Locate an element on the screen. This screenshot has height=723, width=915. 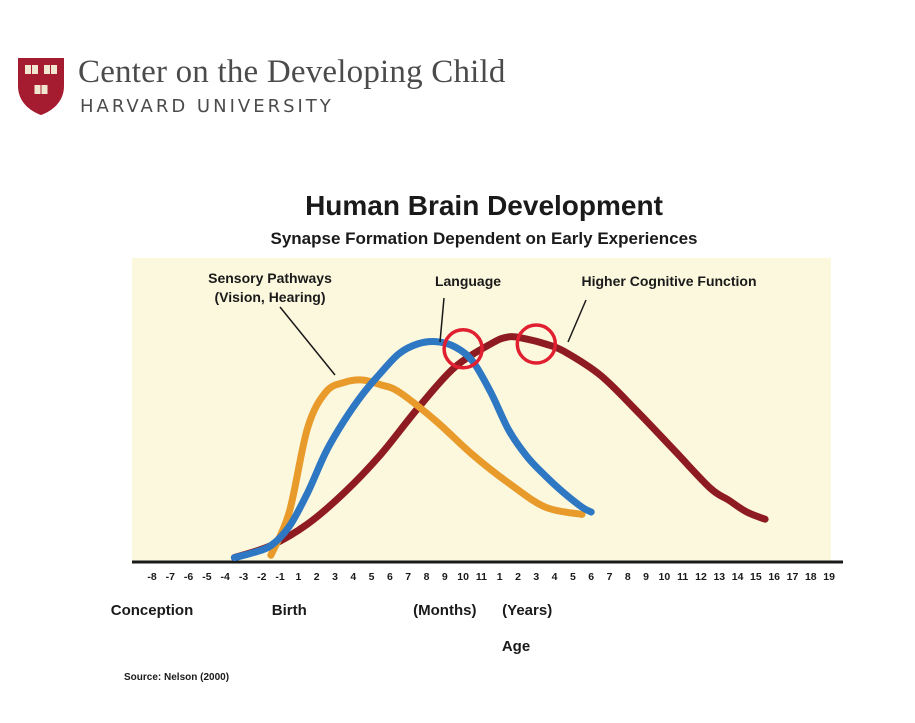
x-group-label: (Months) is located at coordinates (444, 610).